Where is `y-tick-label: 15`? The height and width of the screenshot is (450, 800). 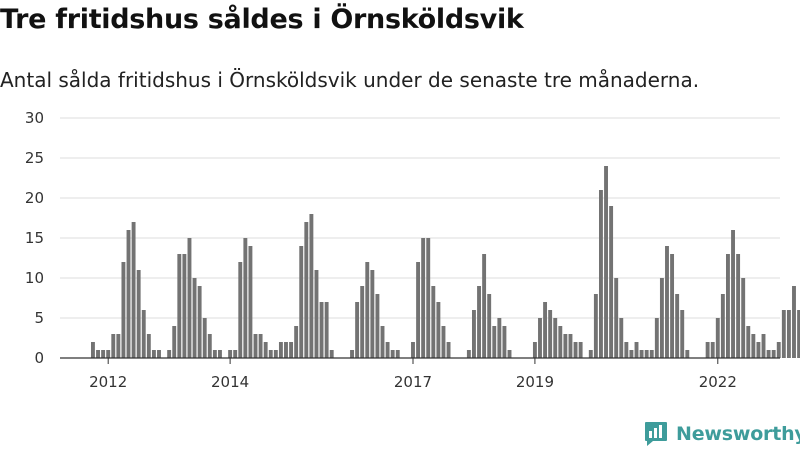
y-tick-label: 15 is located at coordinates (34, 238).